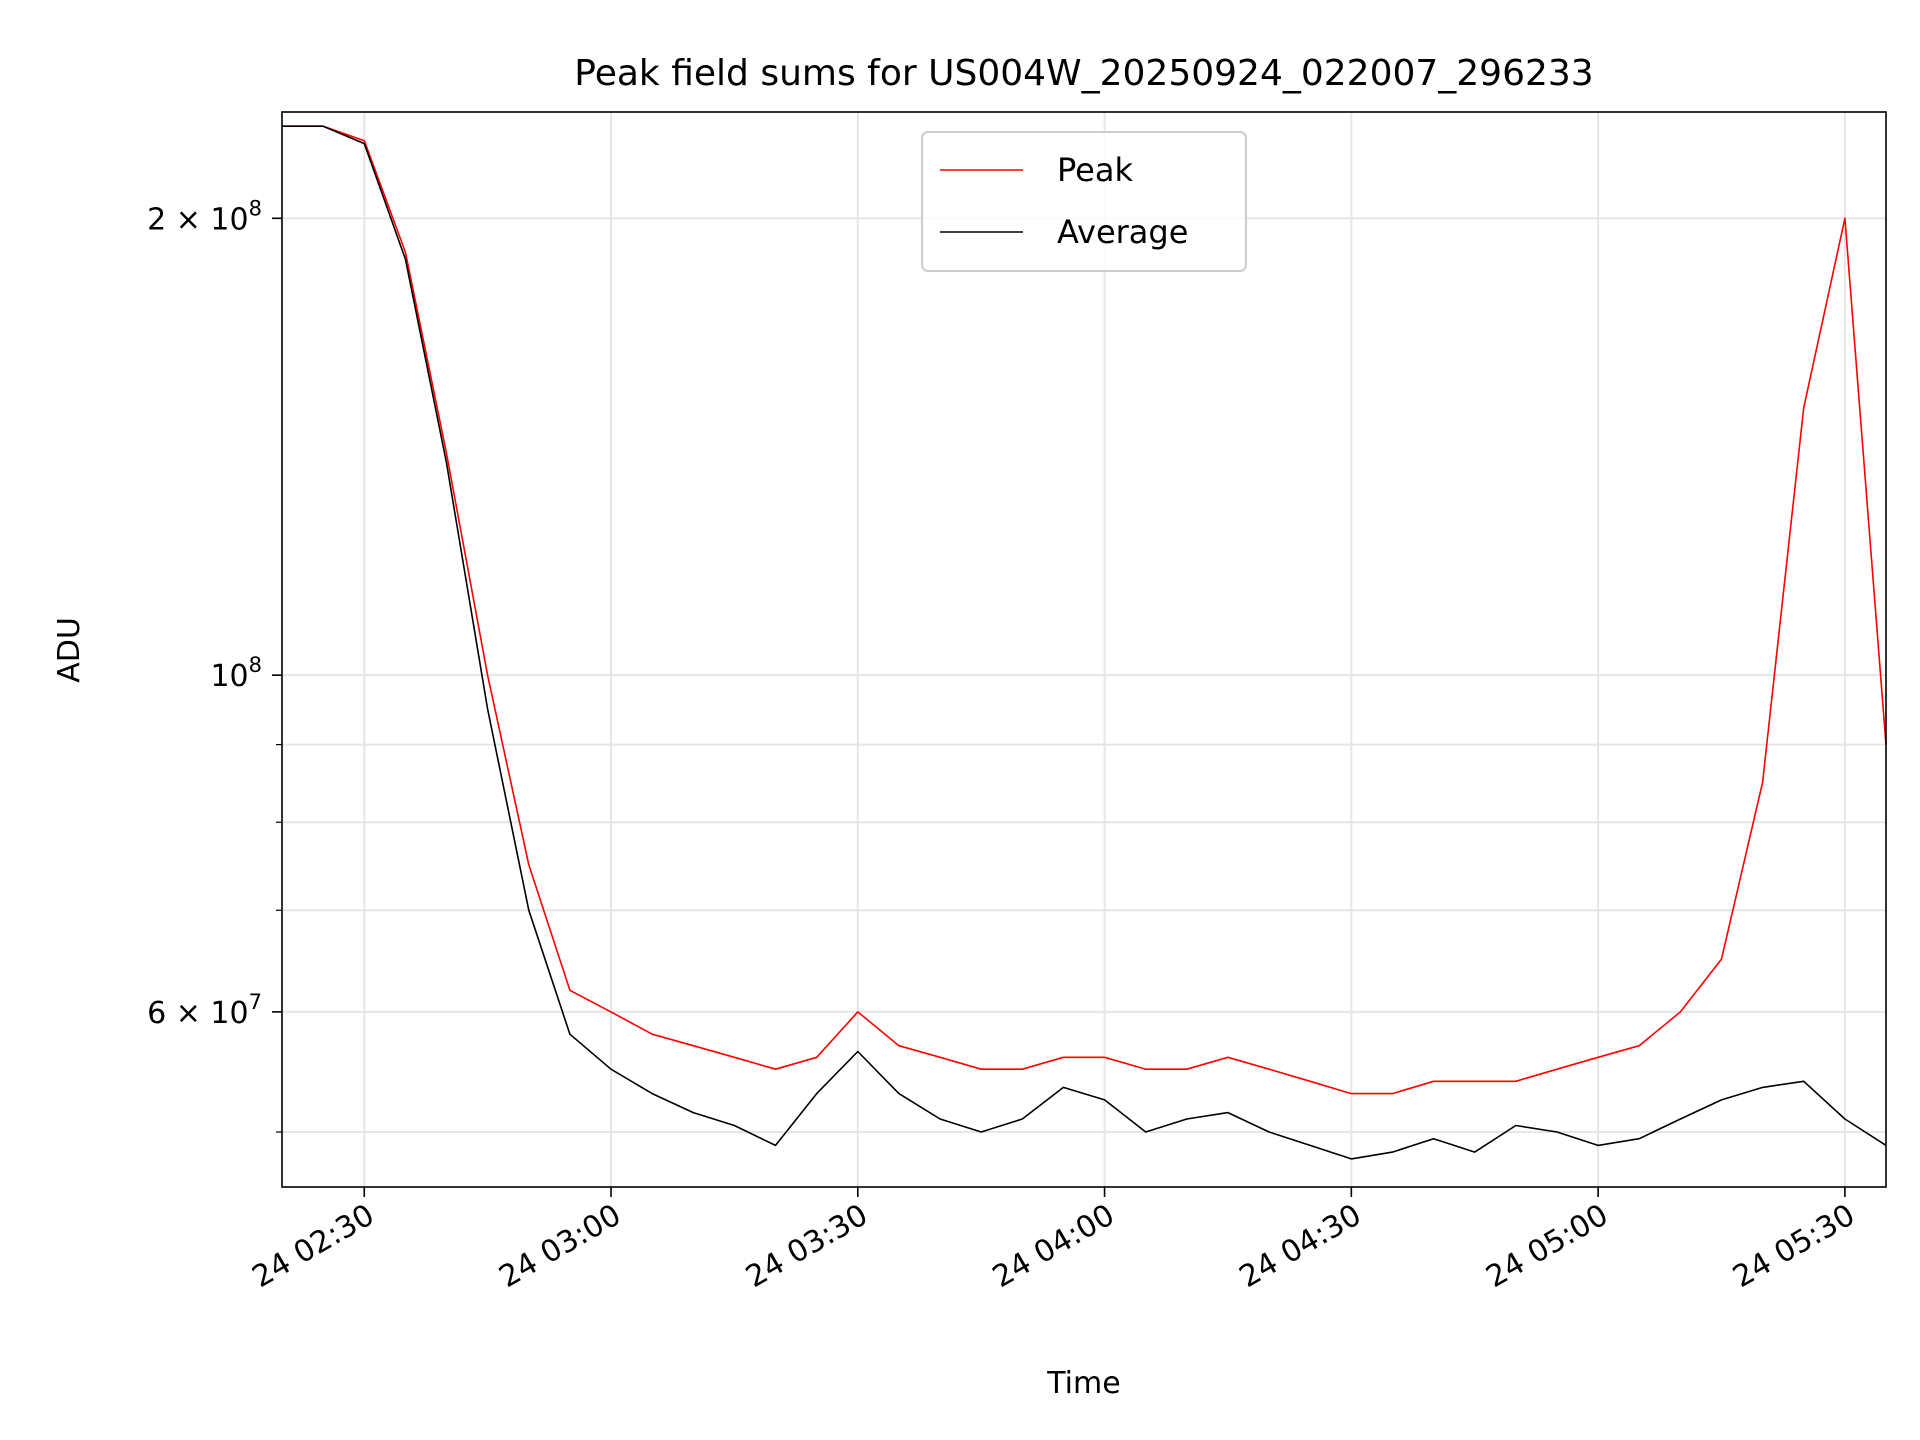 The height and width of the screenshot is (1440, 1920). Describe the element at coordinates (1122, 232) in the screenshot. I see `legend-label-average: Average` at that location.